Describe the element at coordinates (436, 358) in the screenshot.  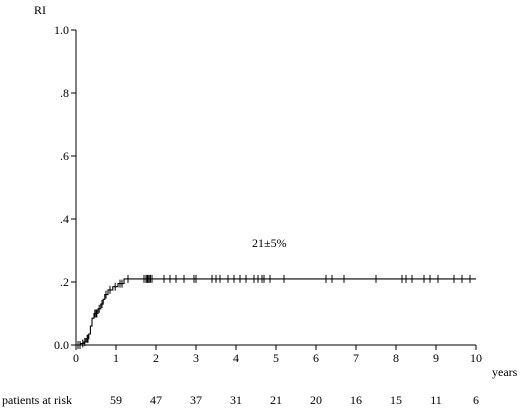
I see `x-tick-label: 9` at that location.